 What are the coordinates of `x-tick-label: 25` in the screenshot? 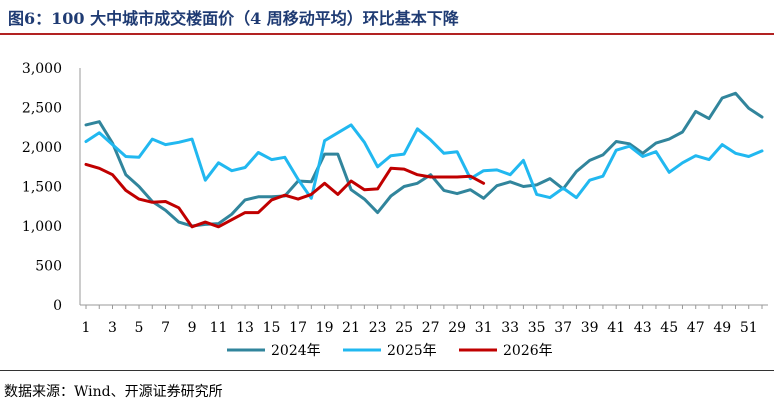 It's located at (404, 328).